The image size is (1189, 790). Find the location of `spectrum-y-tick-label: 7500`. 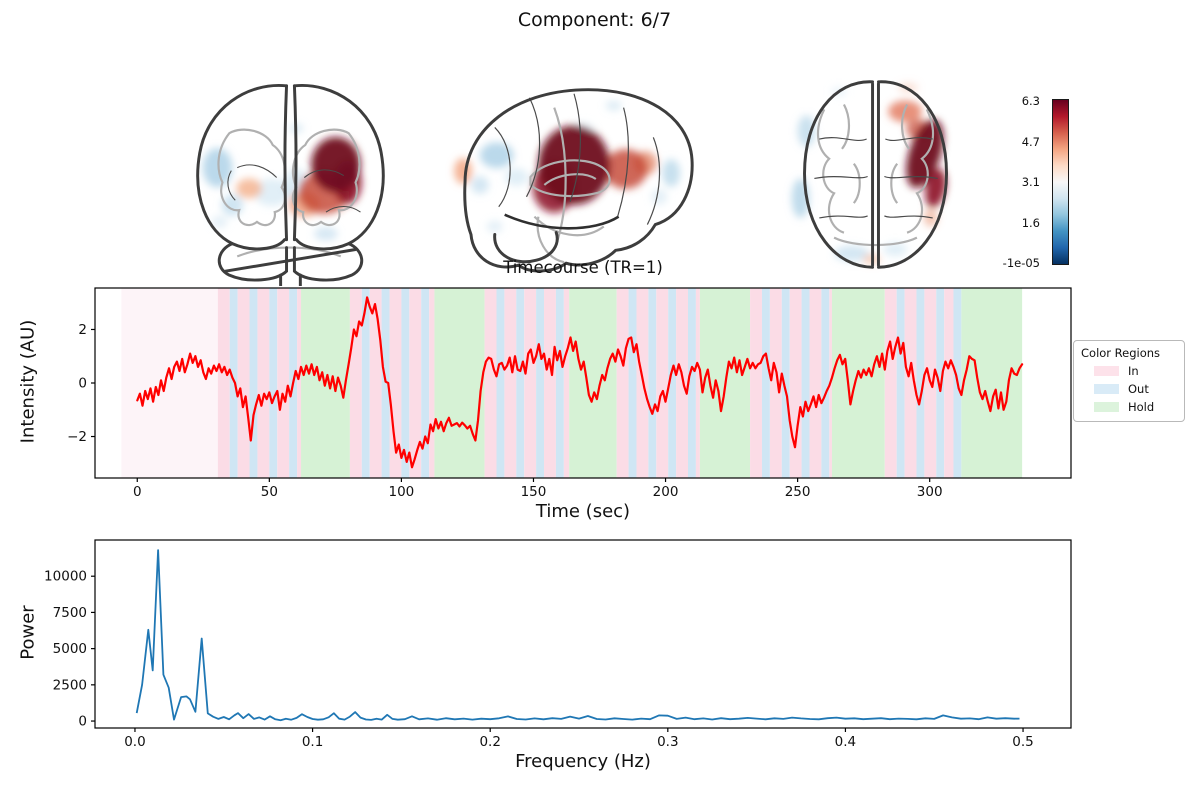

spectrum-y-tick-label: 7500 is located at coordinates (70, 613).